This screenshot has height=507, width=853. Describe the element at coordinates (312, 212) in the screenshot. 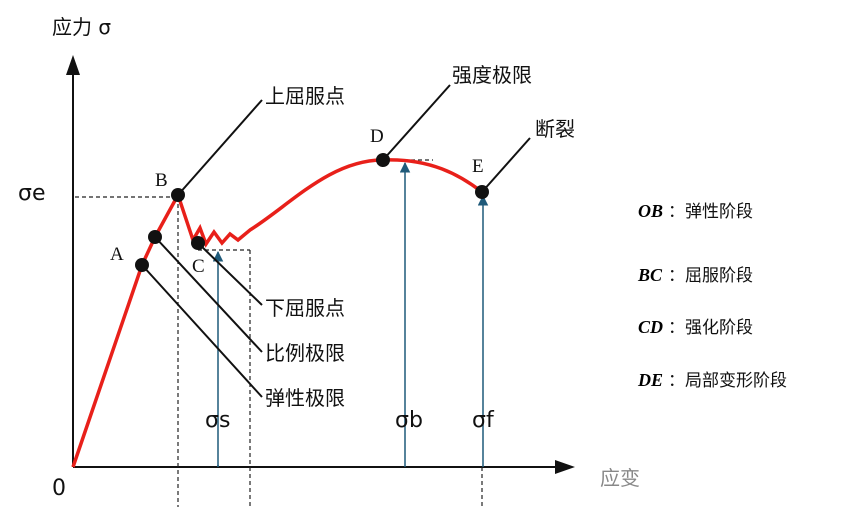

I see `points` at that location.